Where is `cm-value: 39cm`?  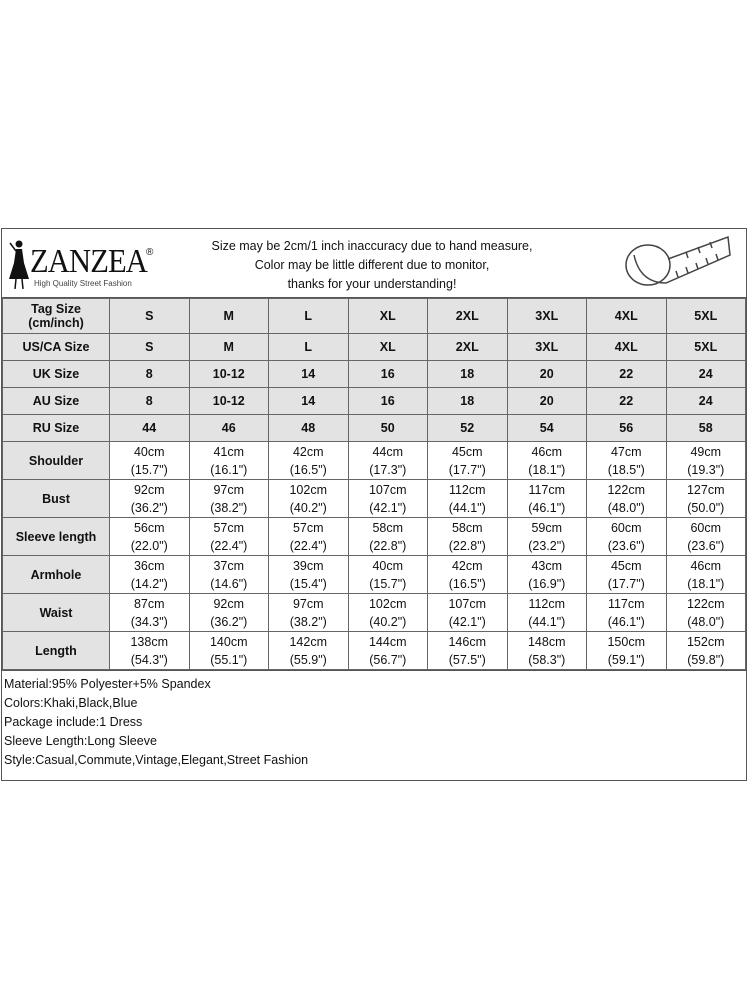
cm-value: 39cm is located at coordinates (308, 565).